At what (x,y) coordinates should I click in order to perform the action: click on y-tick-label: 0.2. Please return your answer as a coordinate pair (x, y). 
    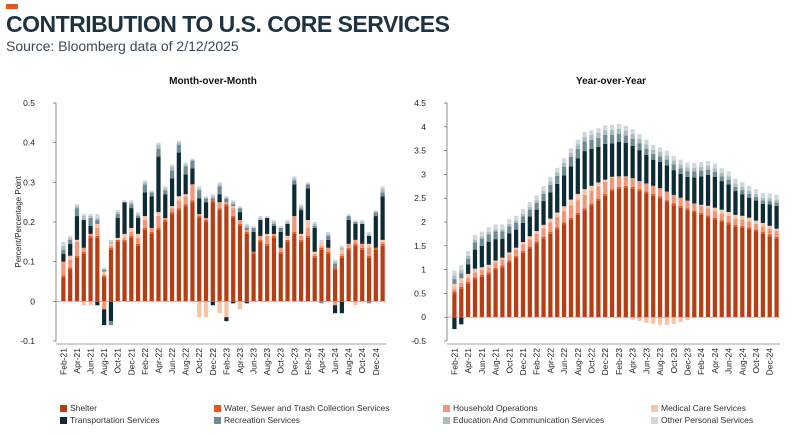
    Looking at the image, I should click on (29, 222).